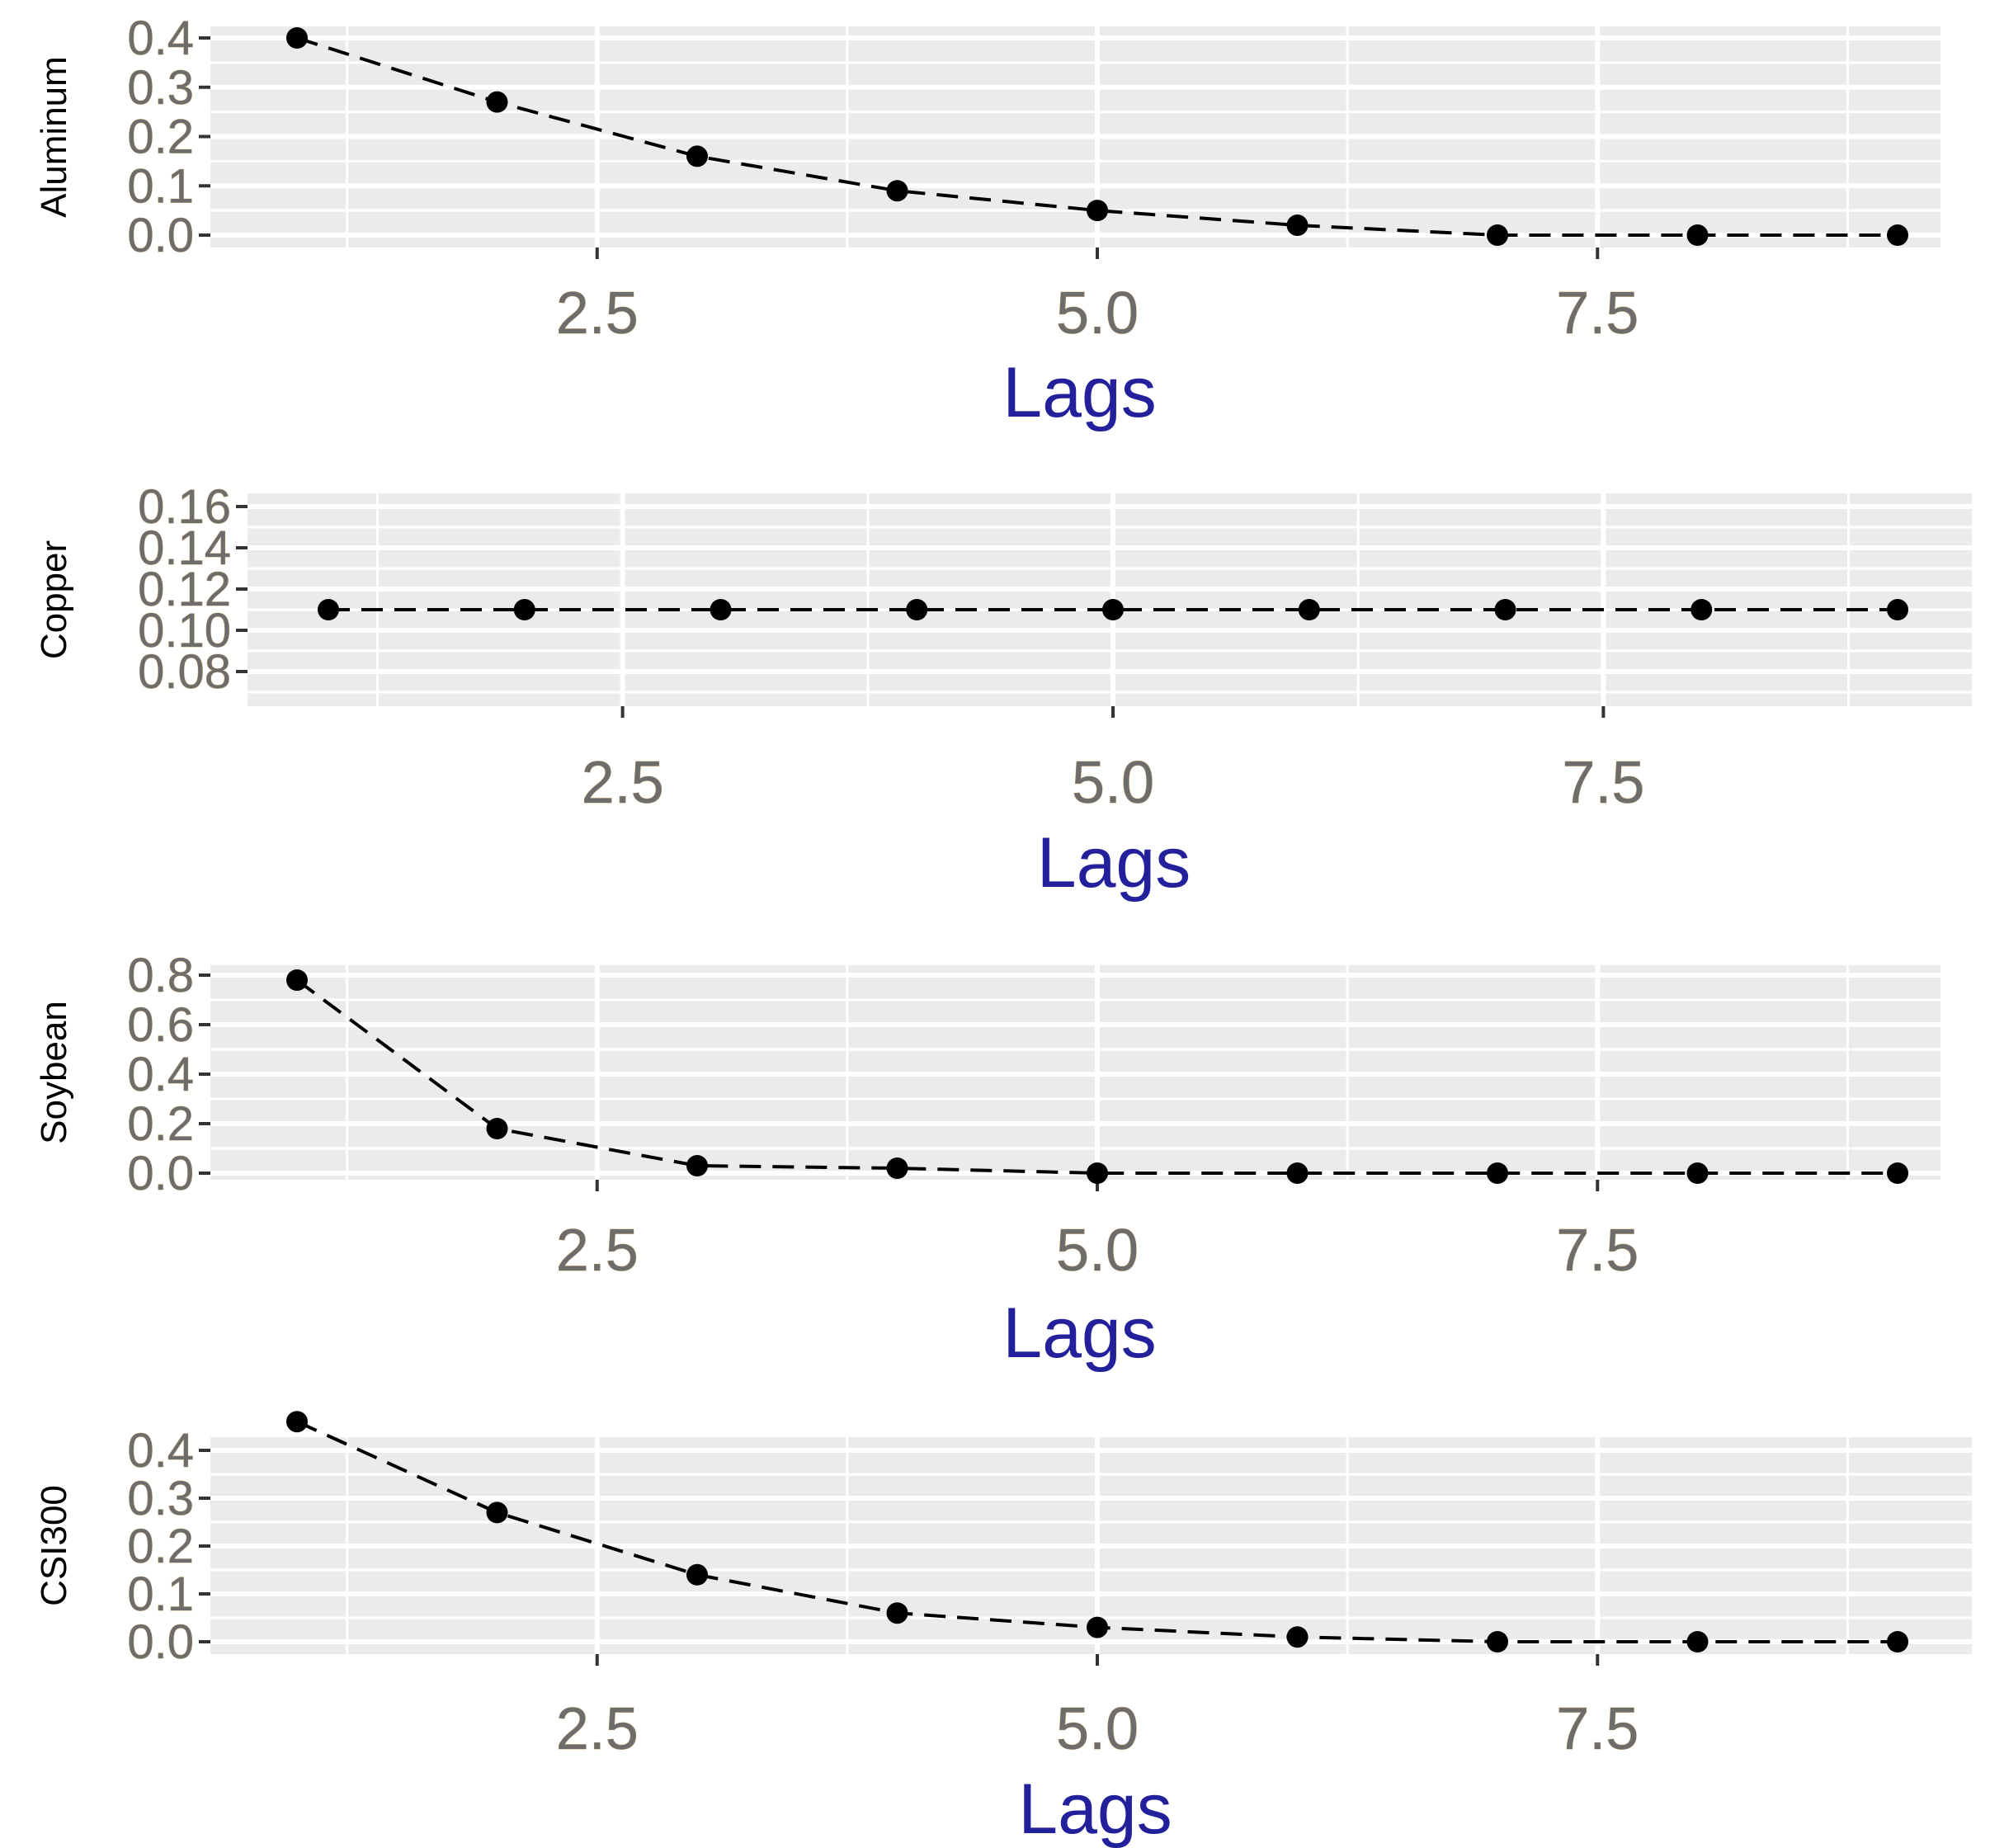  I want to click on y-tick-label: 0.16, so click(184, 507).